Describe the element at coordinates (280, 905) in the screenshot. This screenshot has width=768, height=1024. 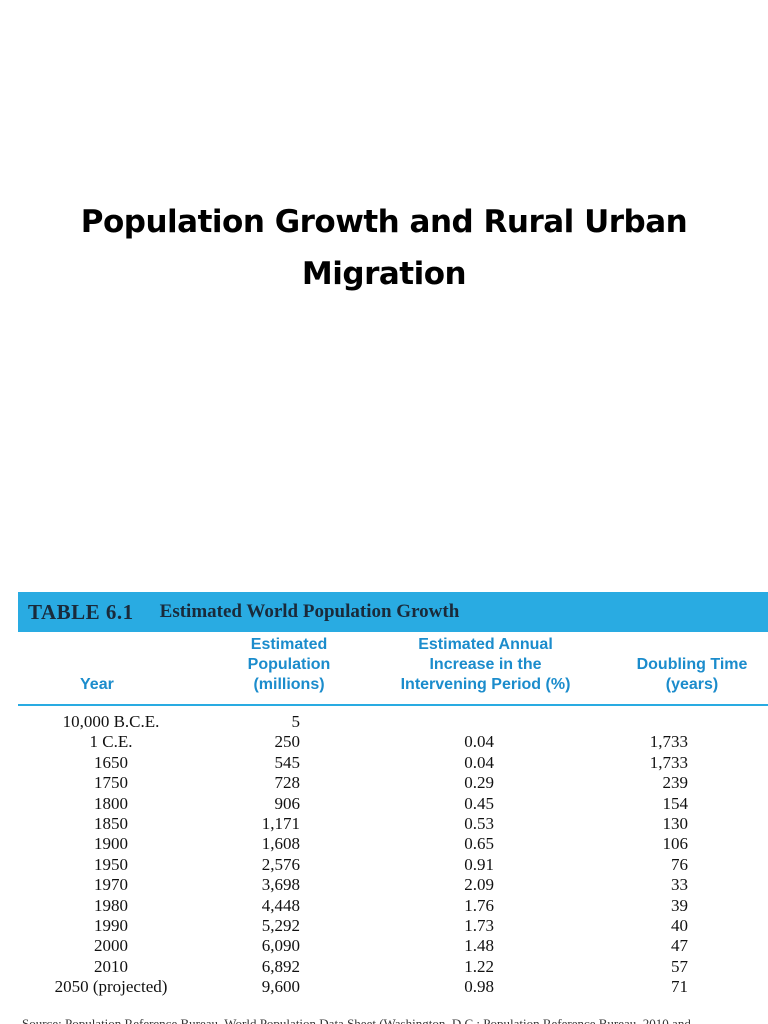
I see `cell-population: 4,448` at that location.